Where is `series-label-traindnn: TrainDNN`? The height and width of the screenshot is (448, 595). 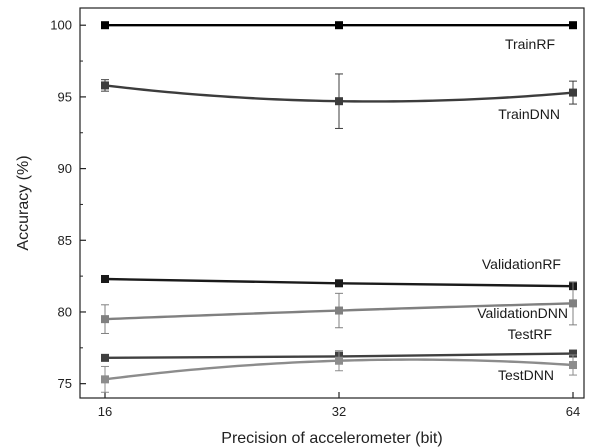 series-label-traindnn: TrainDNN is located at coordinates (529, 114).